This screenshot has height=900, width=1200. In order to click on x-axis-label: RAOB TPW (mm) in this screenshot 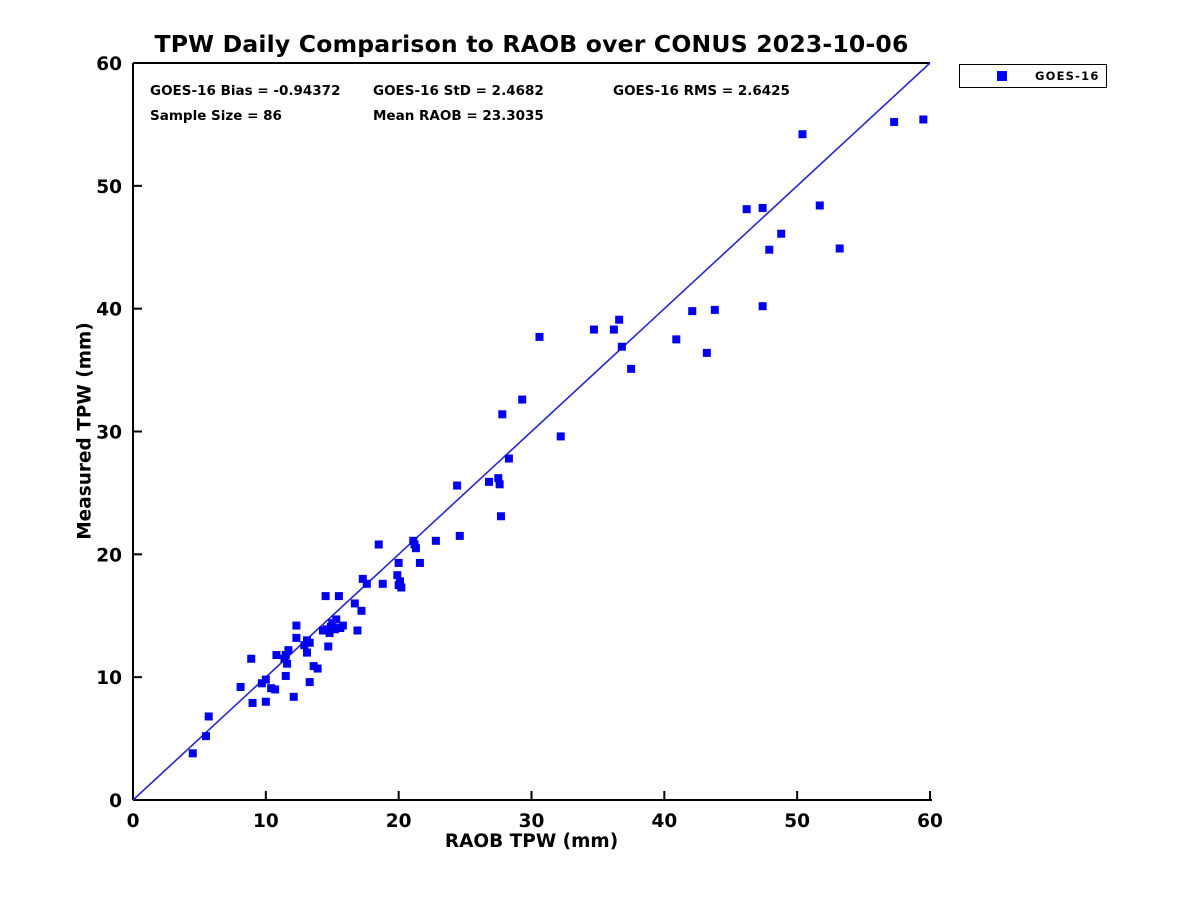, I will do `click(531, 841)`.